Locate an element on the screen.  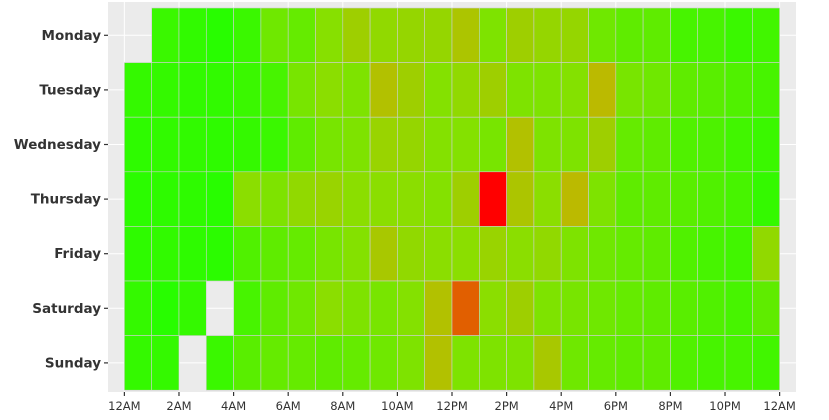
x-tick-label: 10PM is located at coordinates (725, 406).